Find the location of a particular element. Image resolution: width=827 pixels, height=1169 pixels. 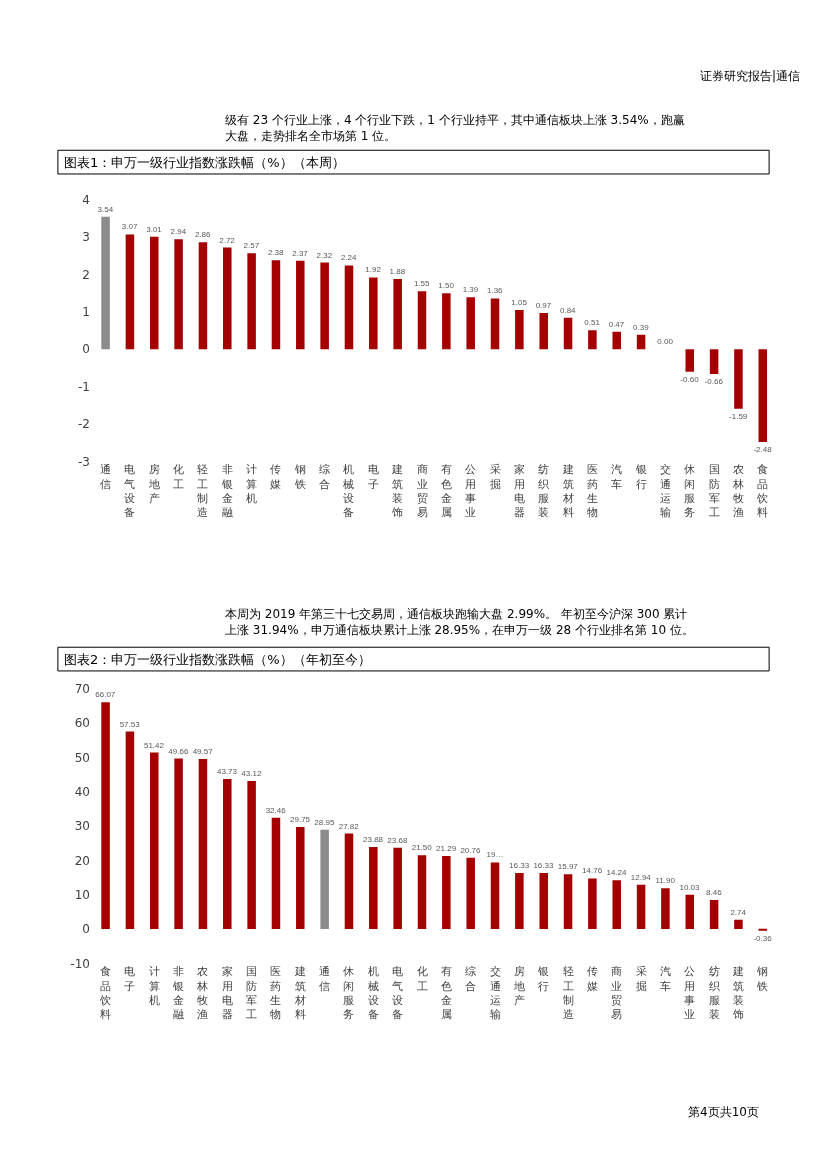

x-tick-label: 计算机 is located at coordinates (154, 986).